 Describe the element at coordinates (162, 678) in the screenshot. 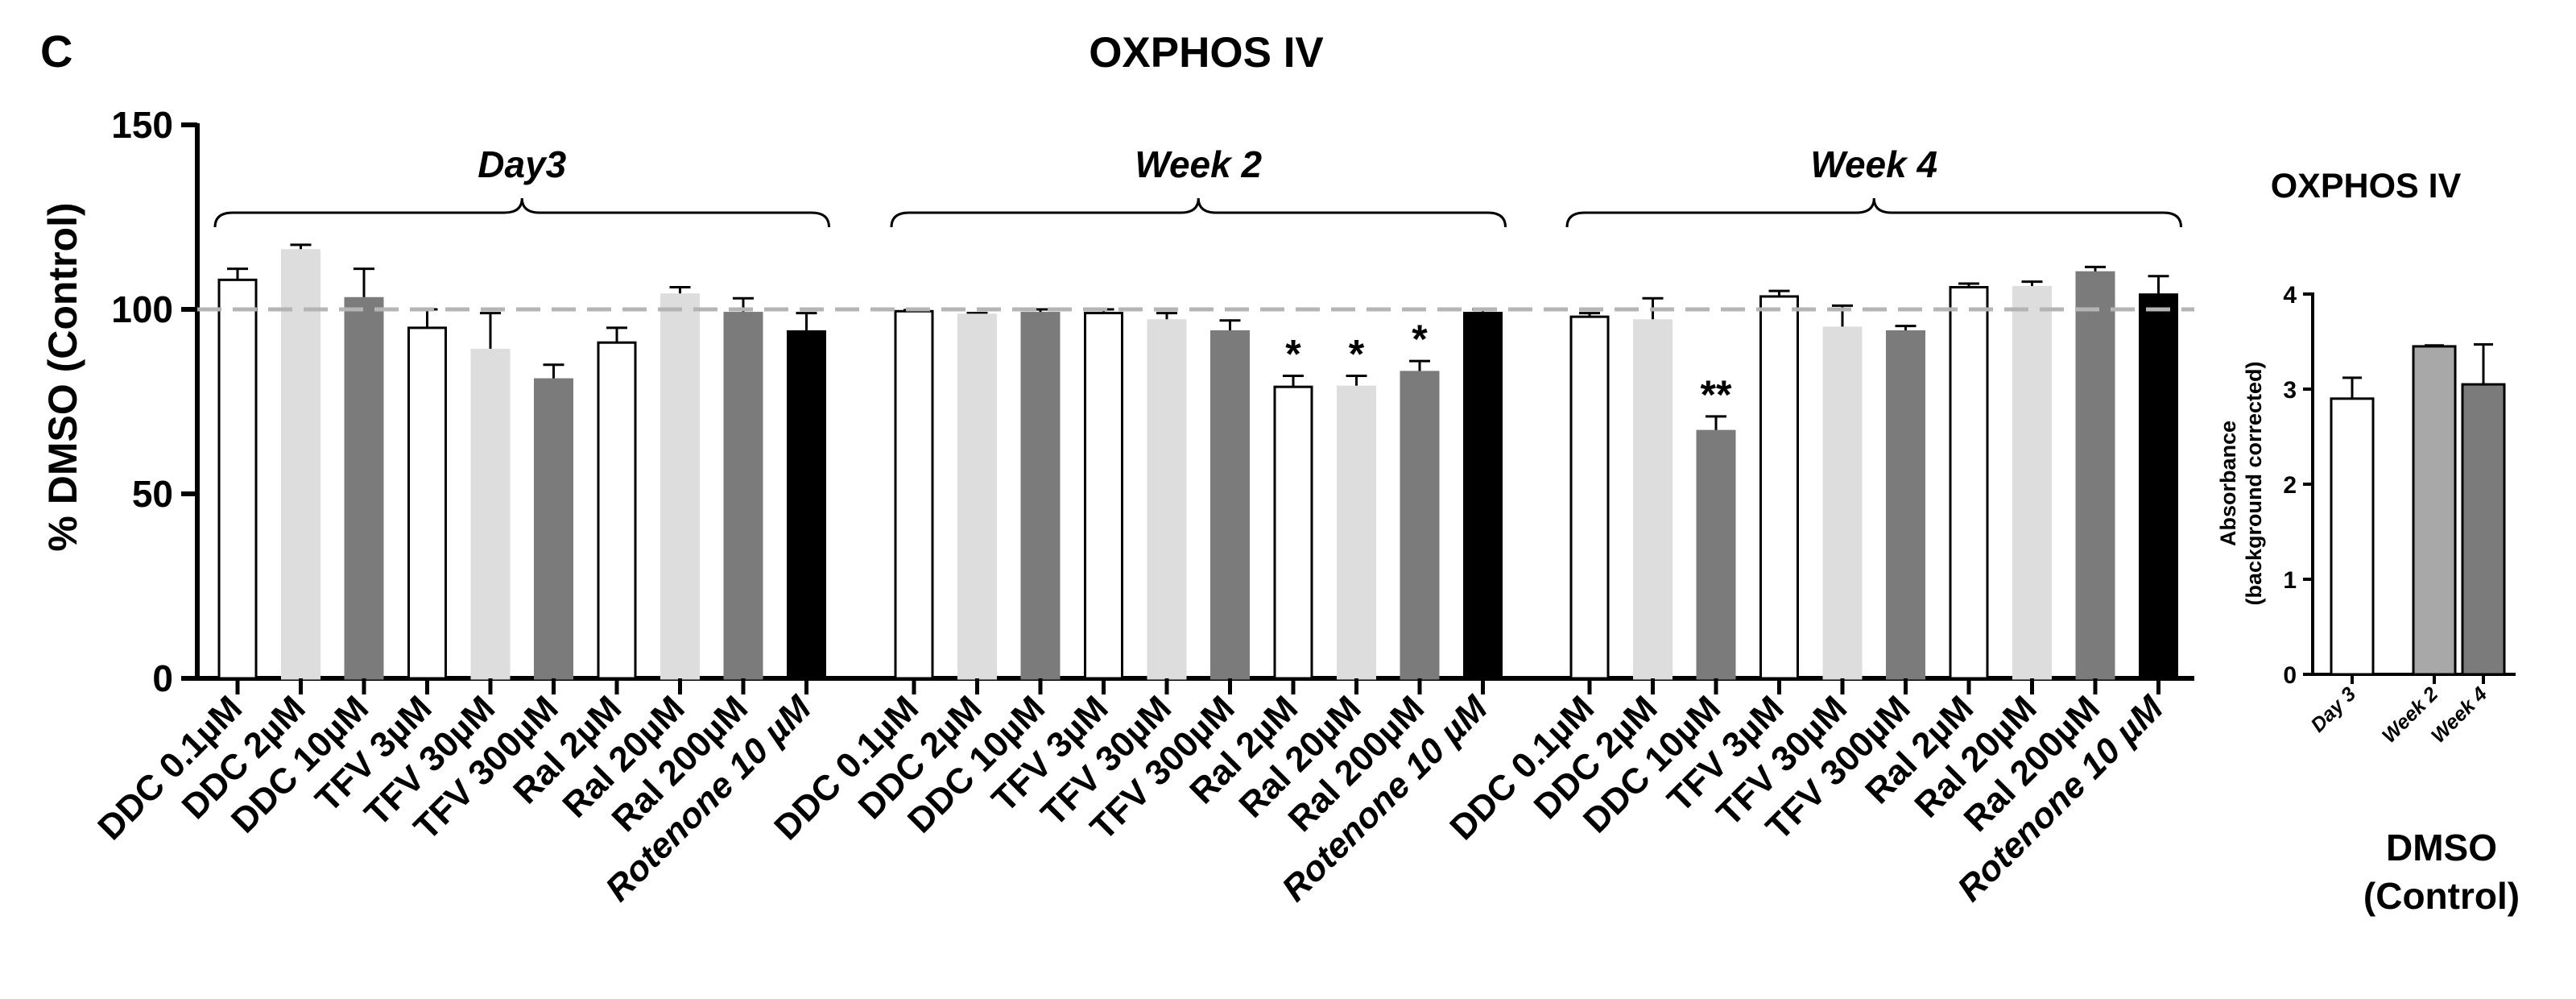

I see `main-y-tick-label: 0` at that location.